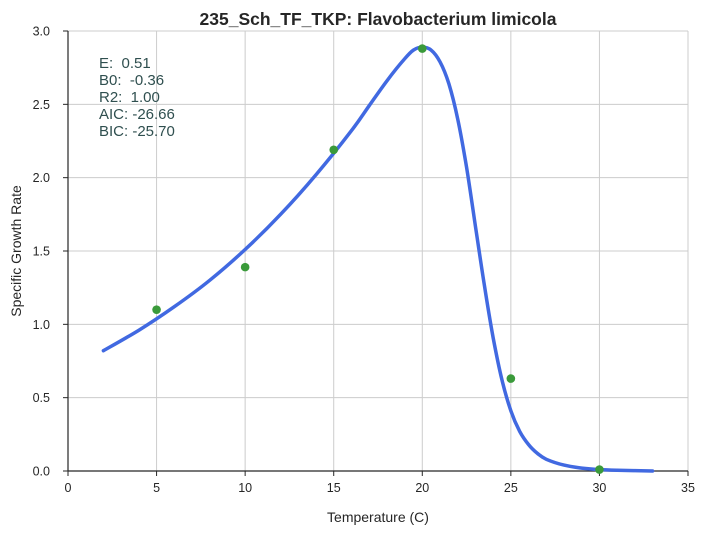 The width and height of the screenshot is (706, 534). Describe the element at coordinates (334, 488) in the screenshot. I see `x-tick-label: 15` at that location.